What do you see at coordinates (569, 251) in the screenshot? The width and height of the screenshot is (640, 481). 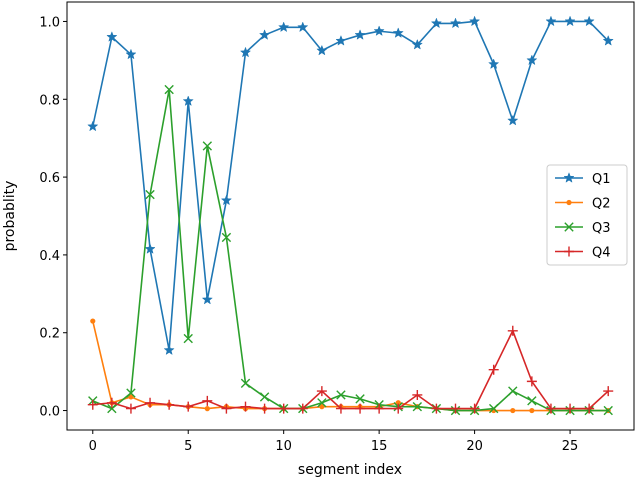 I see `legend-marker-q4` at bounding box center [569, 251].